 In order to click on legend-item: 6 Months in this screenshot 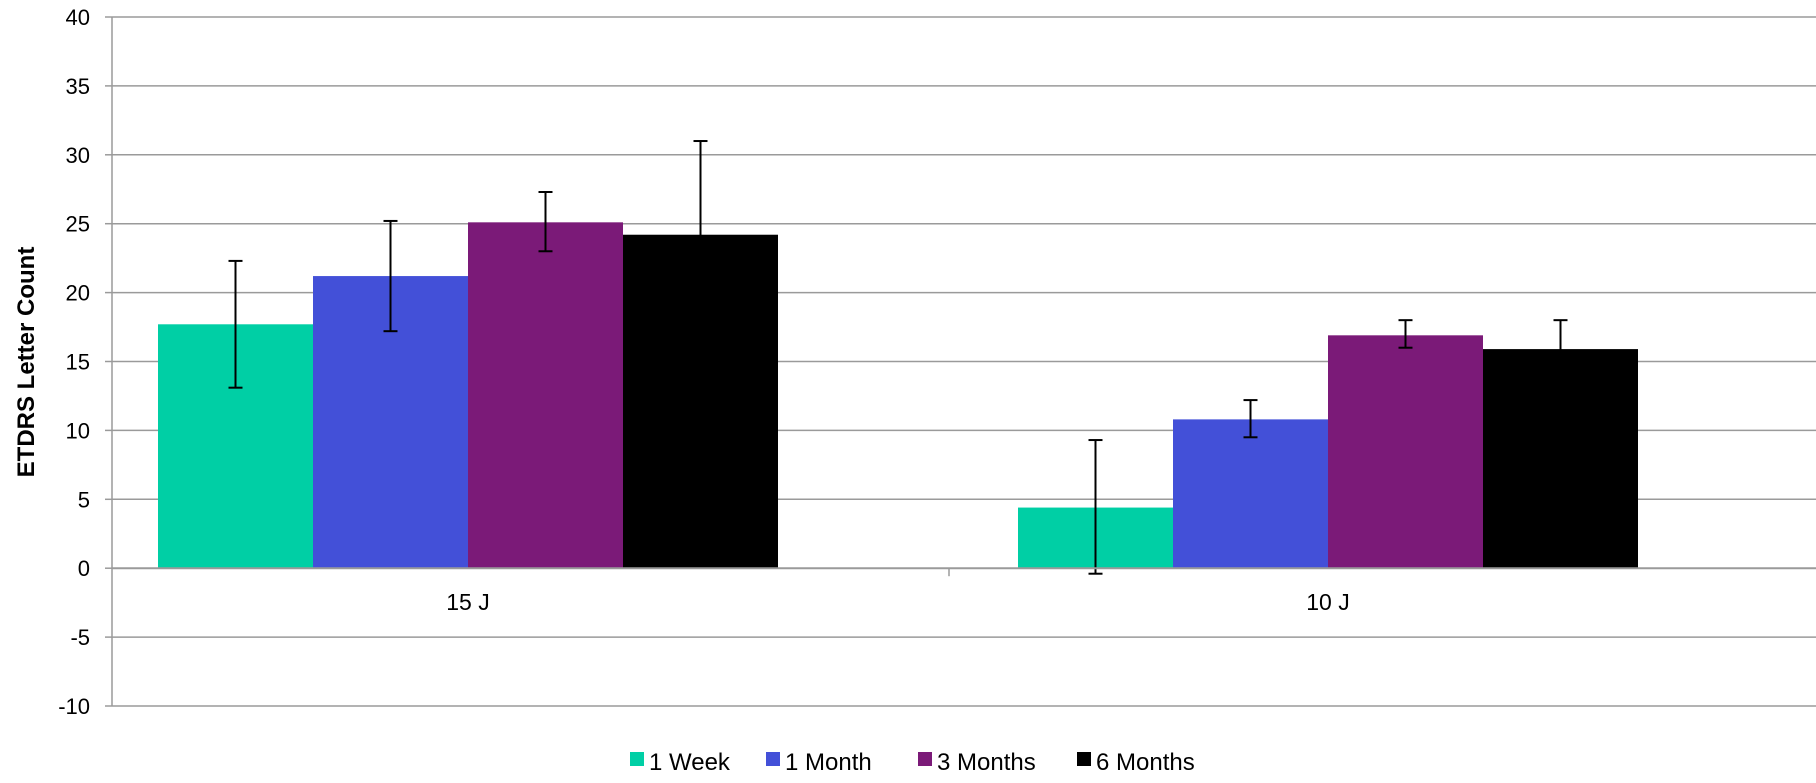, I will do `click(1136, 762)`.